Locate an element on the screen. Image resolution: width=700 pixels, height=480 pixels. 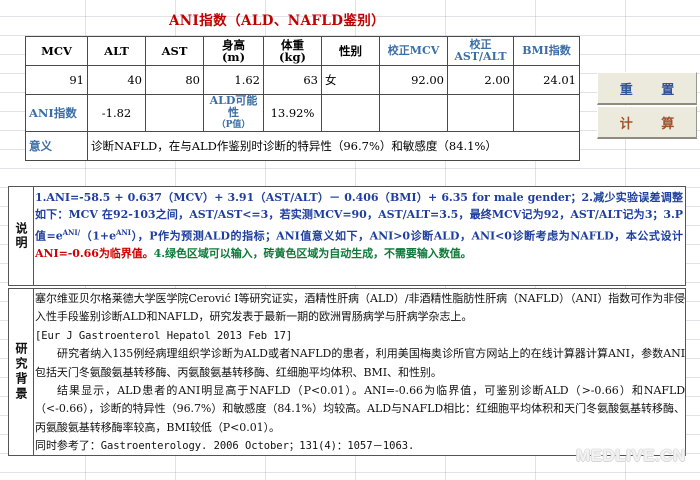
ald-prob-sub: （P值） is located at coordinates (233, 125).